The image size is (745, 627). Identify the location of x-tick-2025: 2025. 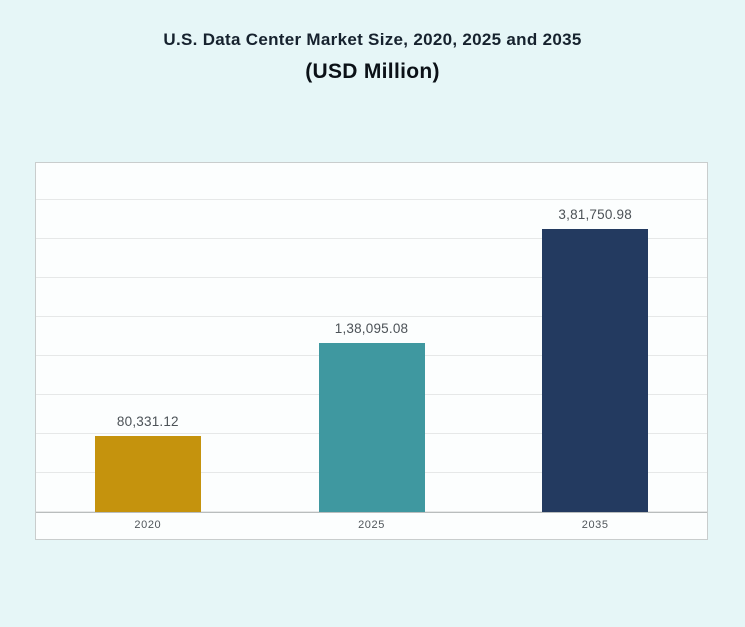
(371, 525).